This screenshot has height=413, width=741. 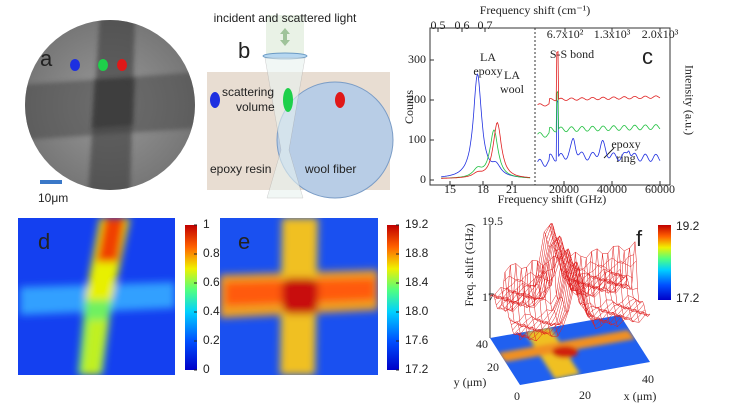 I want to click on panel-label: d, so click(x=44, y=241).